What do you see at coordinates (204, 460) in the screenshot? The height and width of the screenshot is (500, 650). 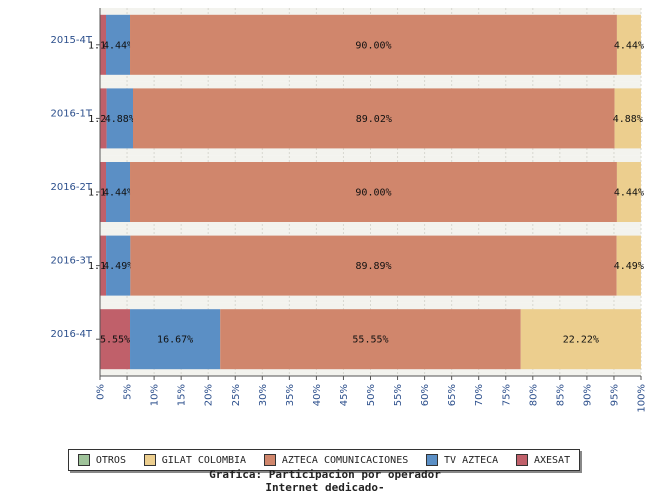 I see `legend-label: GILAT COLOMBIA` at bounding box center [204, 460].